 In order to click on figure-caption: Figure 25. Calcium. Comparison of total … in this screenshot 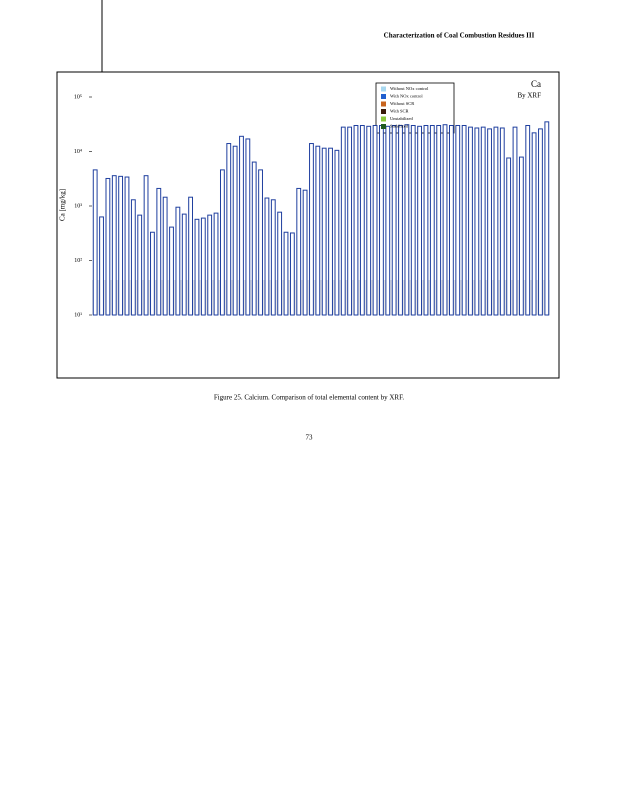, I will do `click(309, 398)`.